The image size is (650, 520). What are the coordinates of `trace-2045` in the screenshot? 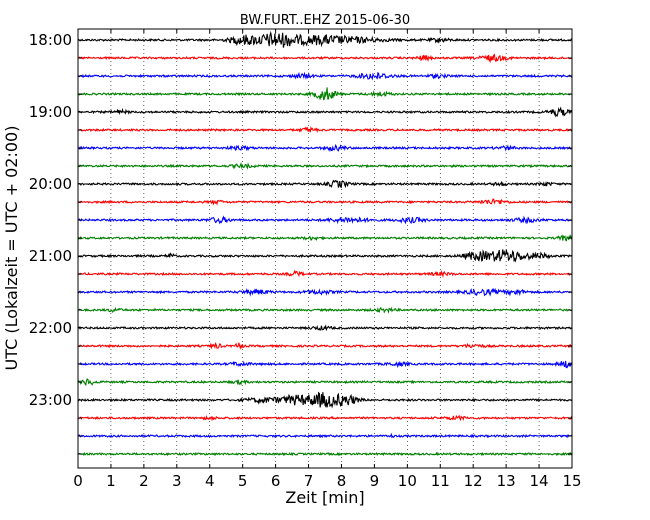 It's located at (325, 238).